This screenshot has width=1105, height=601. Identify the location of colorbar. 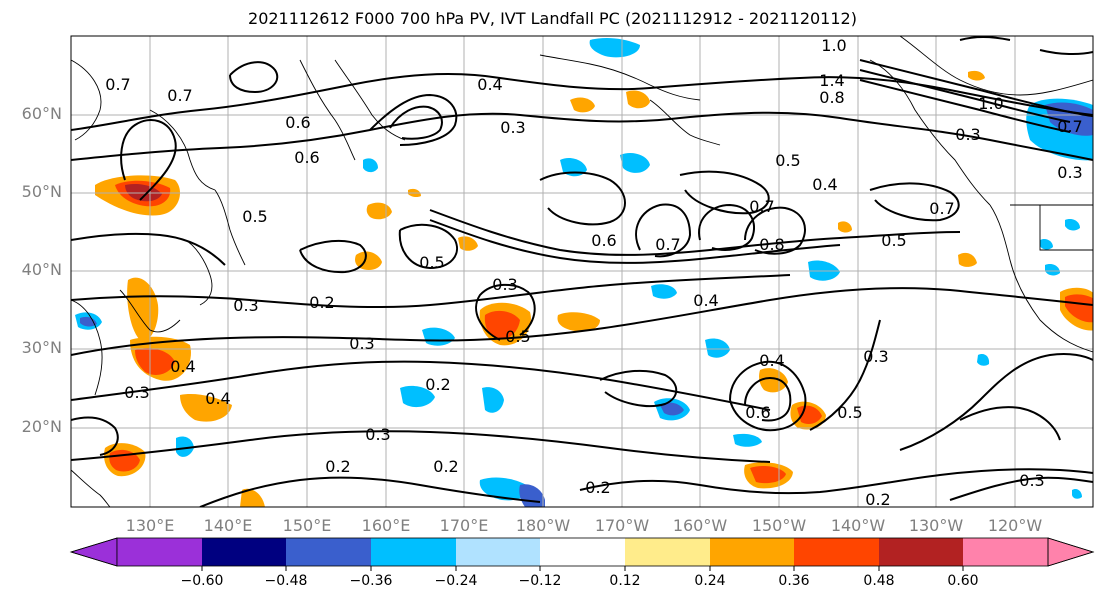
(582, 554).